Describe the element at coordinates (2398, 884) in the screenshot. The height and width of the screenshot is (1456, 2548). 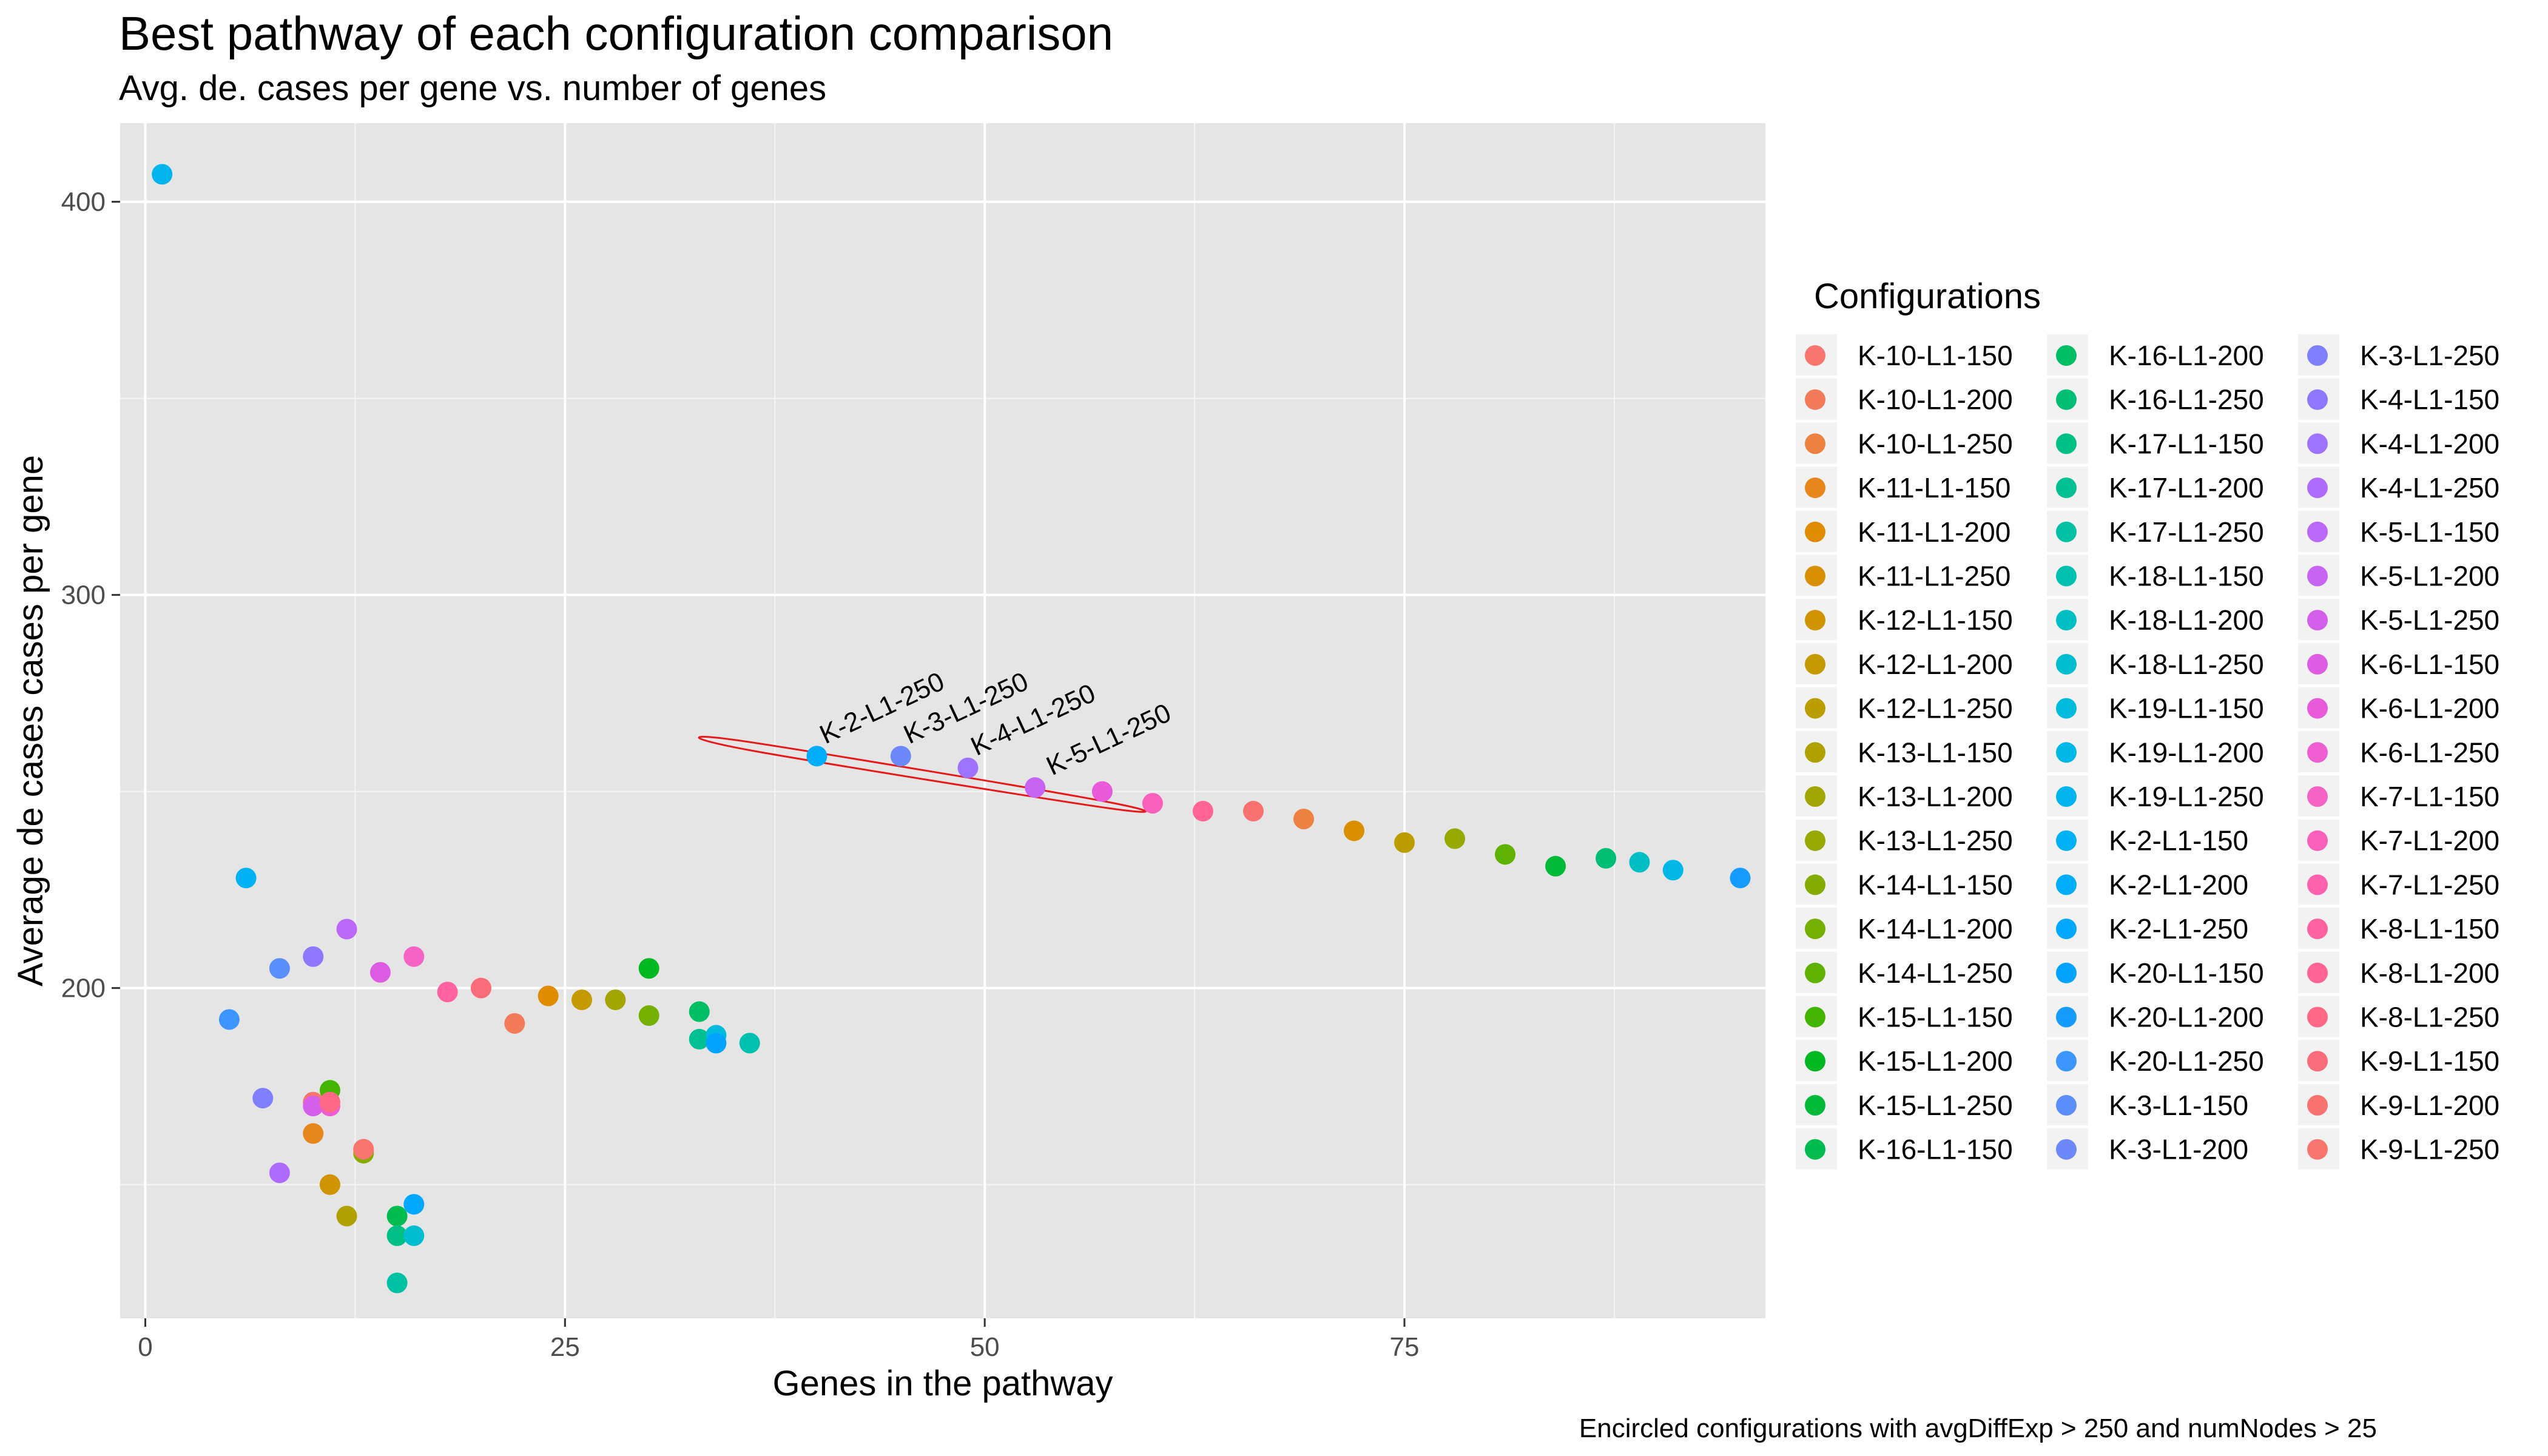
I see `legend-item: K-7-L1-250` at that location.